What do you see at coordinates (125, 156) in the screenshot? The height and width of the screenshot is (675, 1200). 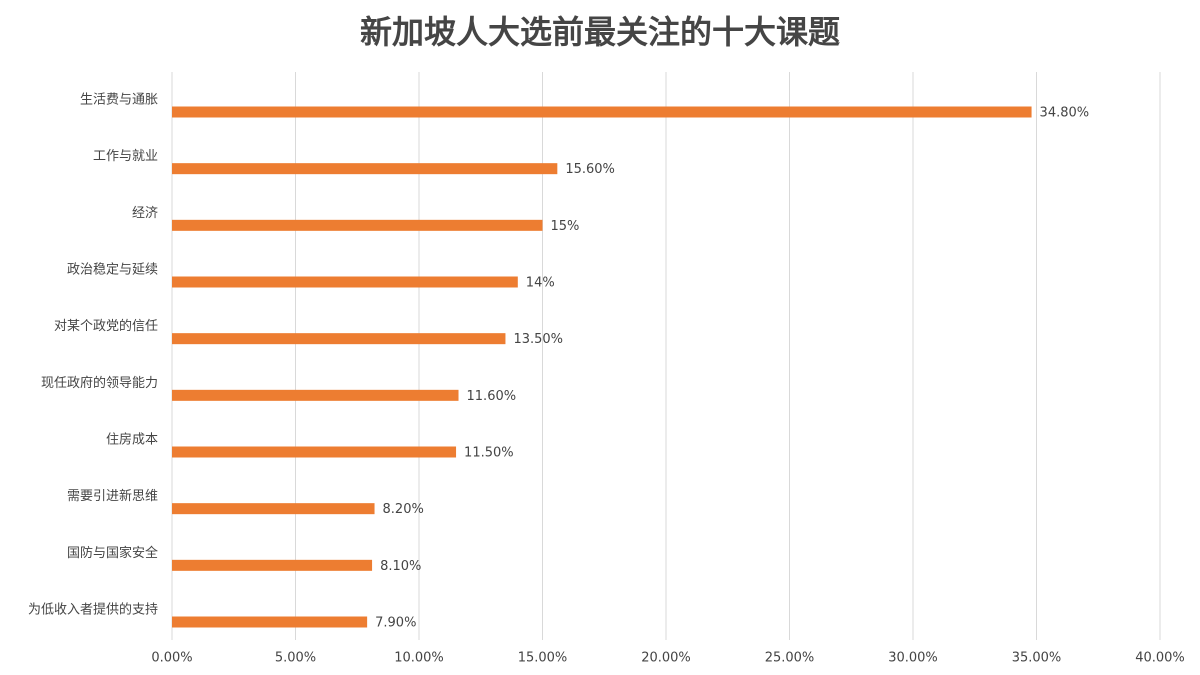 I see `category-label: 工作与就业` at bounding box center [125, 156].